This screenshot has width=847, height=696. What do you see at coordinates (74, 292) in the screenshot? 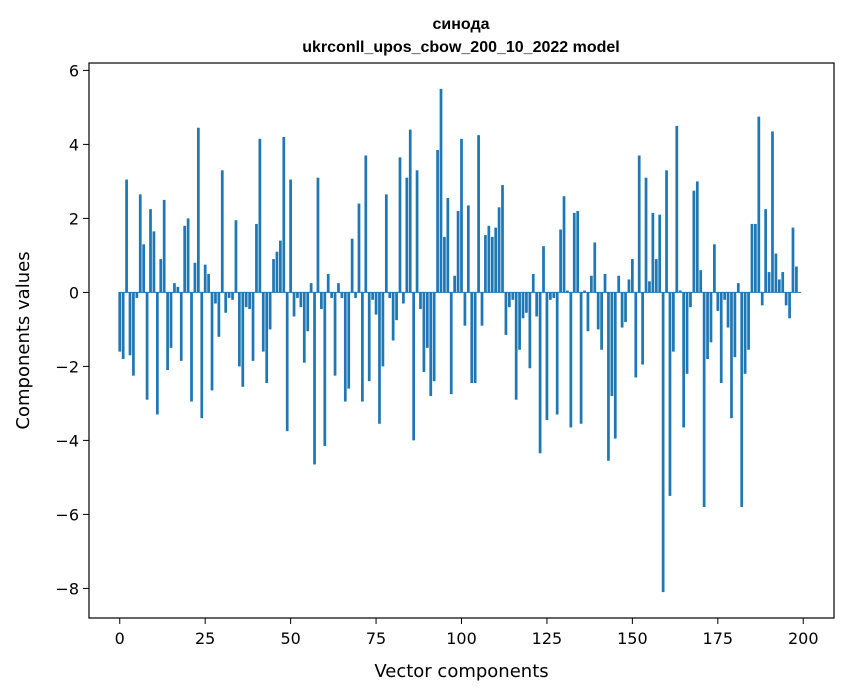
I see `y-tick-label: 0` at bounding box center [74, 292].